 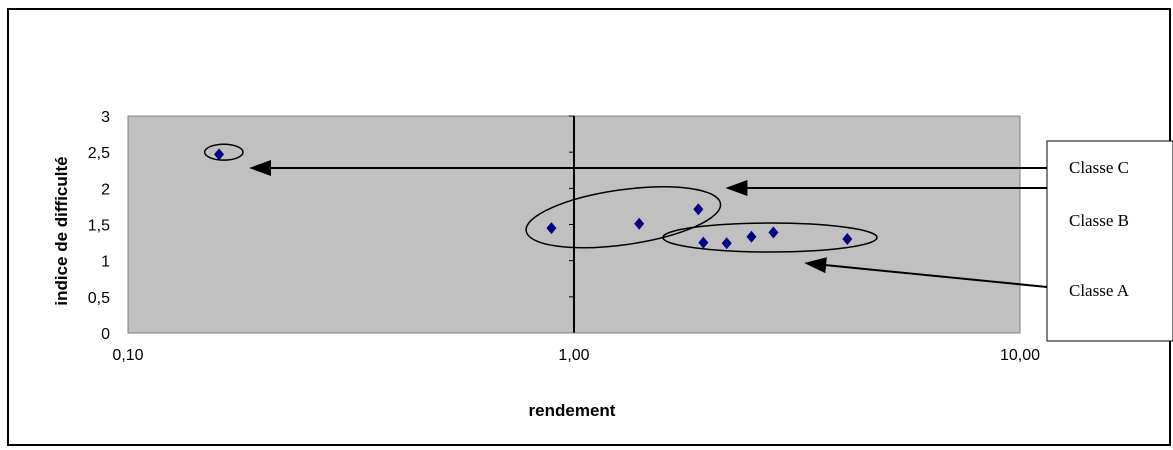 I want to click on x-tick-label: 0,10, so click(x=127, y=355).